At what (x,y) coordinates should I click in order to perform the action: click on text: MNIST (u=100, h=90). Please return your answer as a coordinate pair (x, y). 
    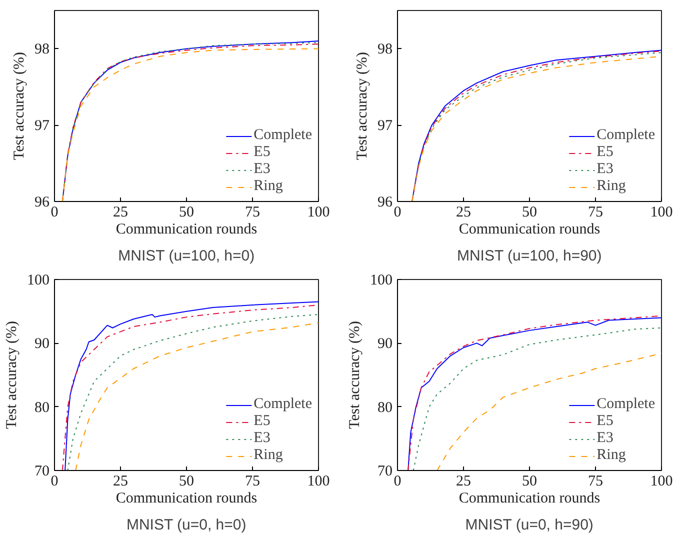
    Looking at the image, I should click on (529, 256).